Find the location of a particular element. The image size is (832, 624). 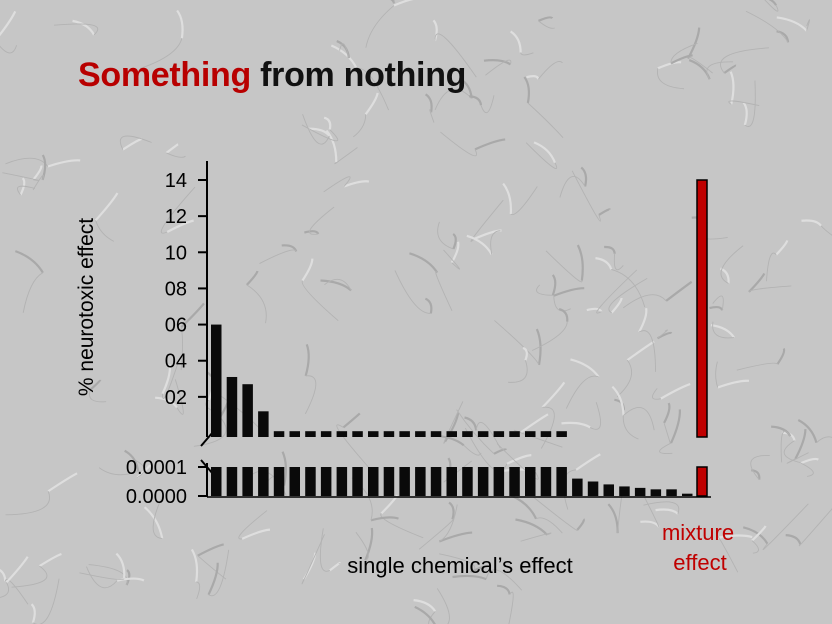

y-tick-label: 0.0000 is located at coordinates (156, 497).